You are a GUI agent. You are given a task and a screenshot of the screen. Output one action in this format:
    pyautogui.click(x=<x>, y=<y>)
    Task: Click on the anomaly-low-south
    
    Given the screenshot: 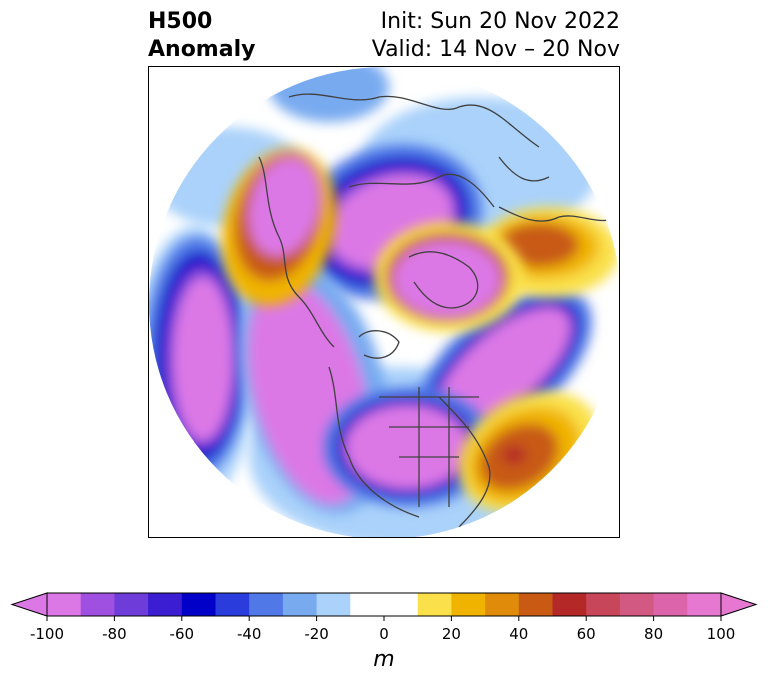 What is the action you would take?
    pyautogui.click(x=409, y=447)
    